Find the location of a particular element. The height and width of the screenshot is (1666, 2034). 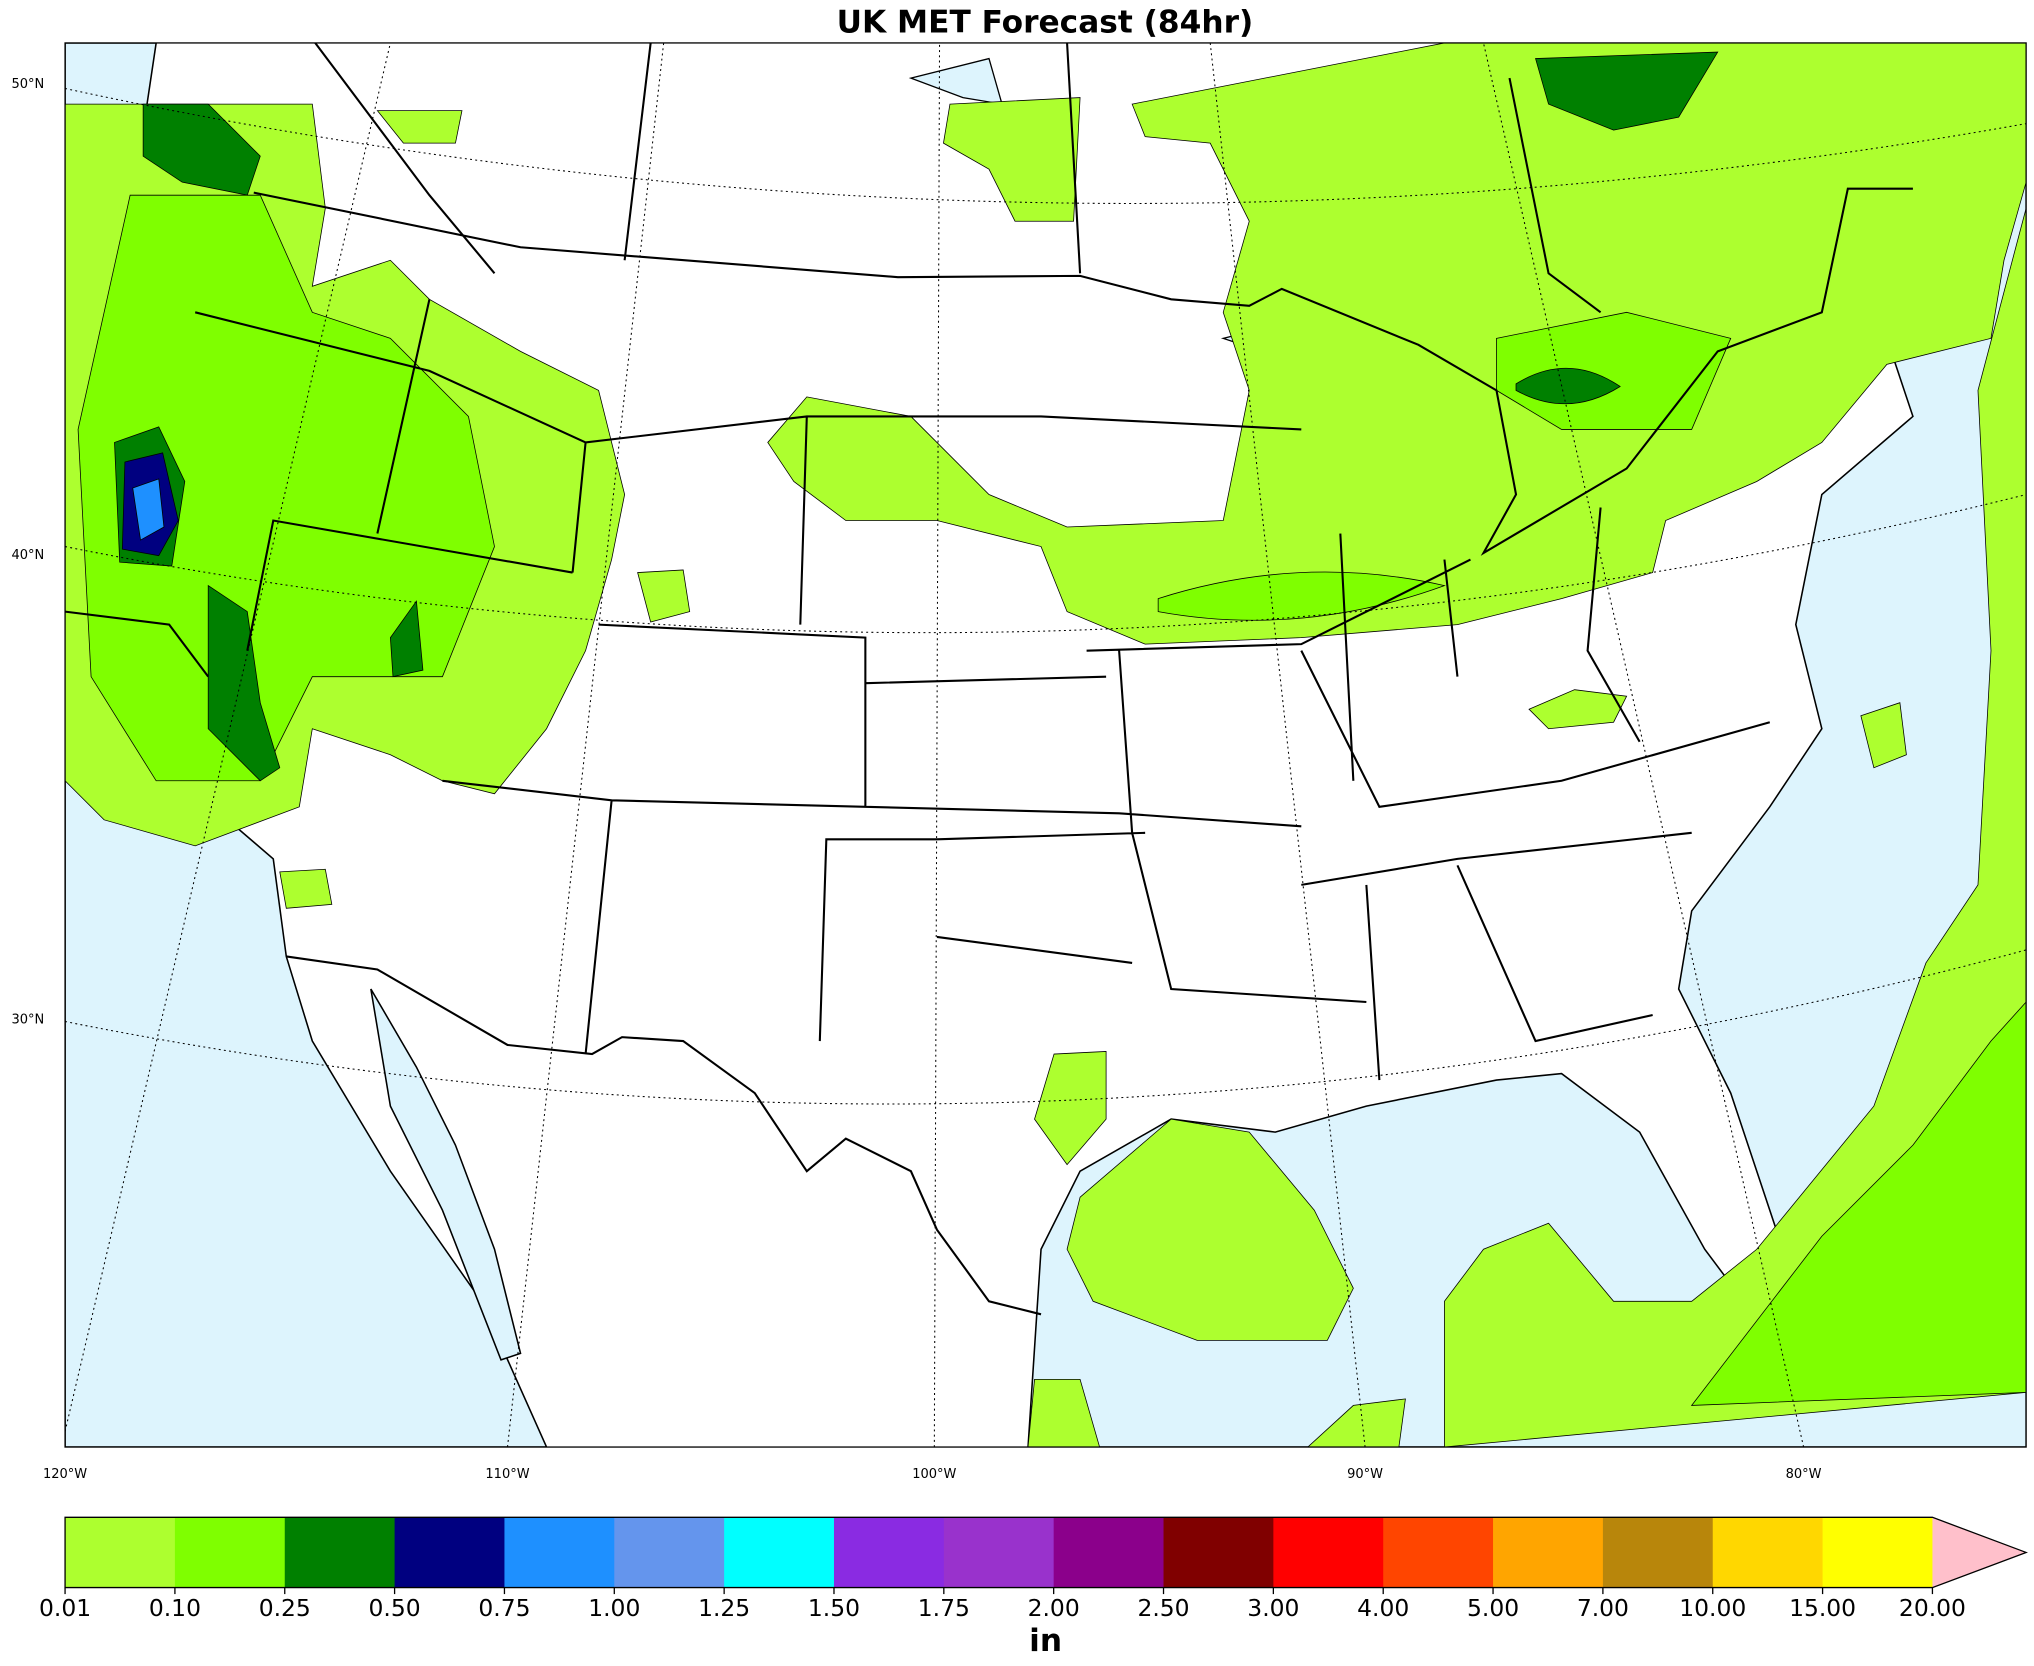

title: UK MET Forecast (84hr) is located at coordinates (1045, 22).